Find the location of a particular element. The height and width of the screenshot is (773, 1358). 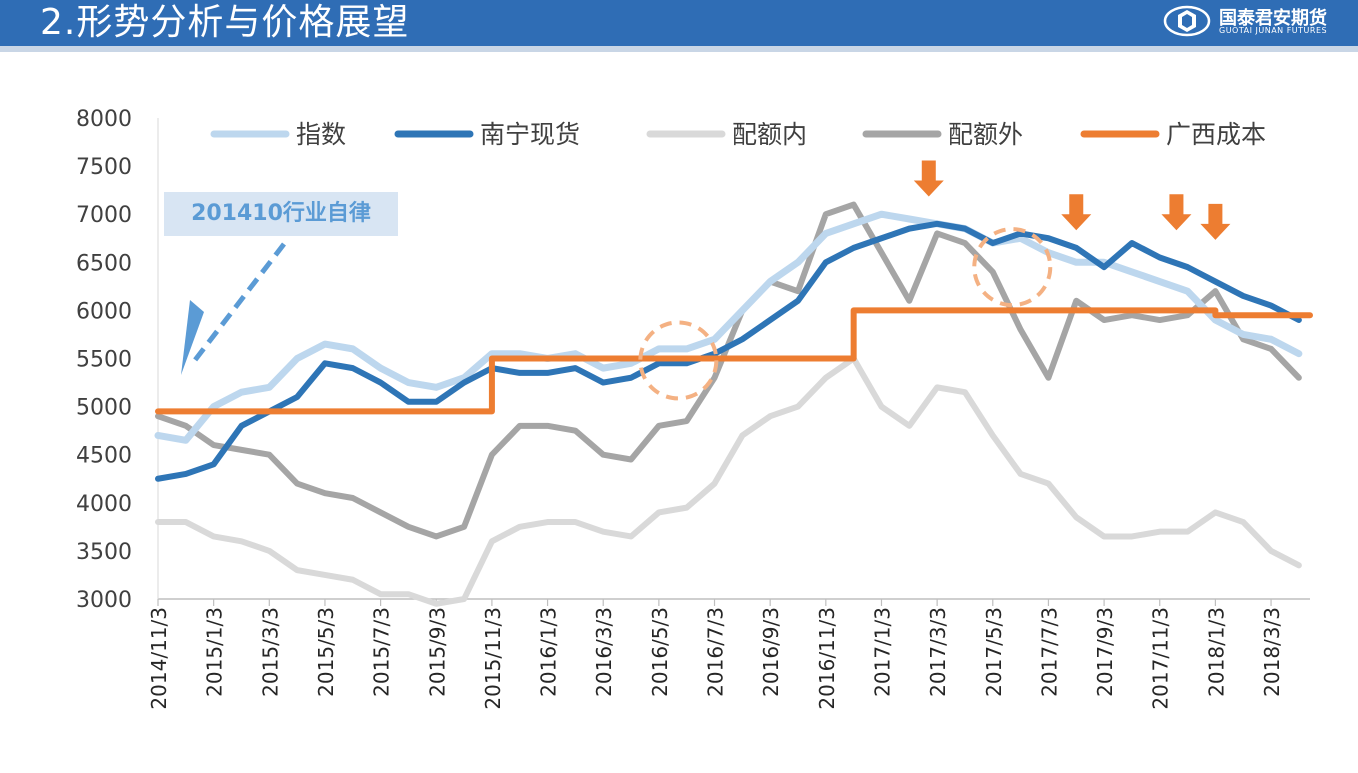

company-logo: 国泰君安期货 GUOTAI JUNAN FUTURES is located at coordinates (1254, 22).